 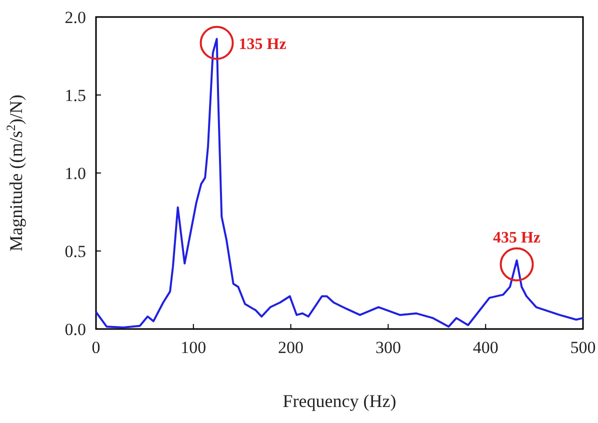 What do you see at coordinates (485, 347) in the screenshot?
I see `x-tick-label: 400` at bounding box center [485, 347].